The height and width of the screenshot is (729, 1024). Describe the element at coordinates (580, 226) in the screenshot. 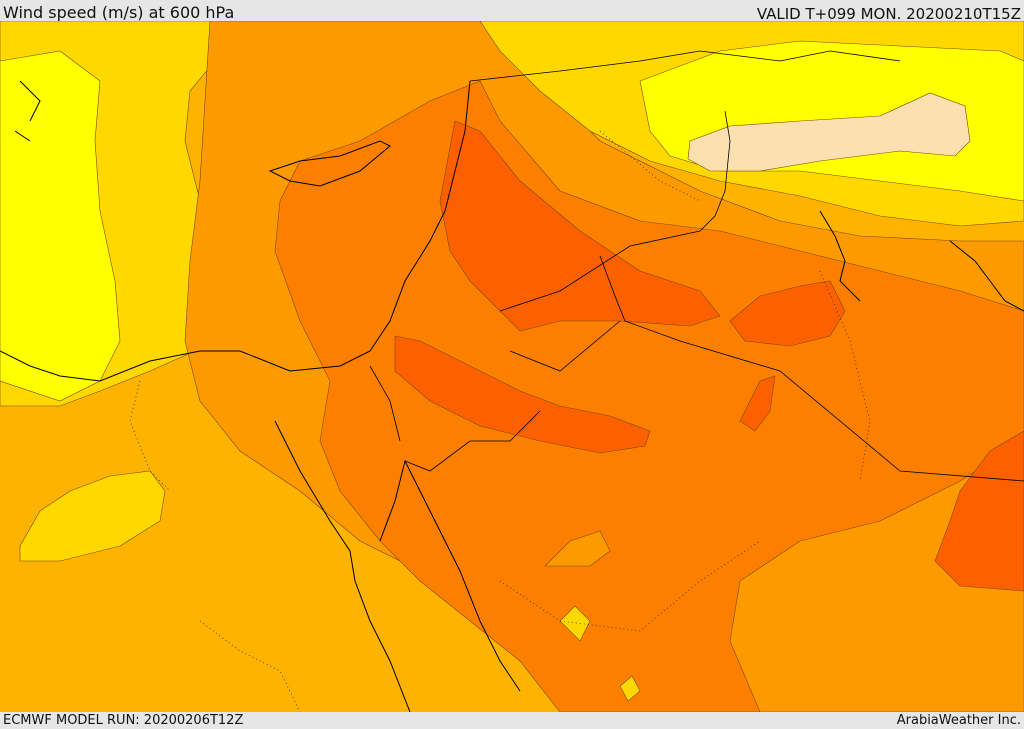

I see `field-red-orange-north` at that location.